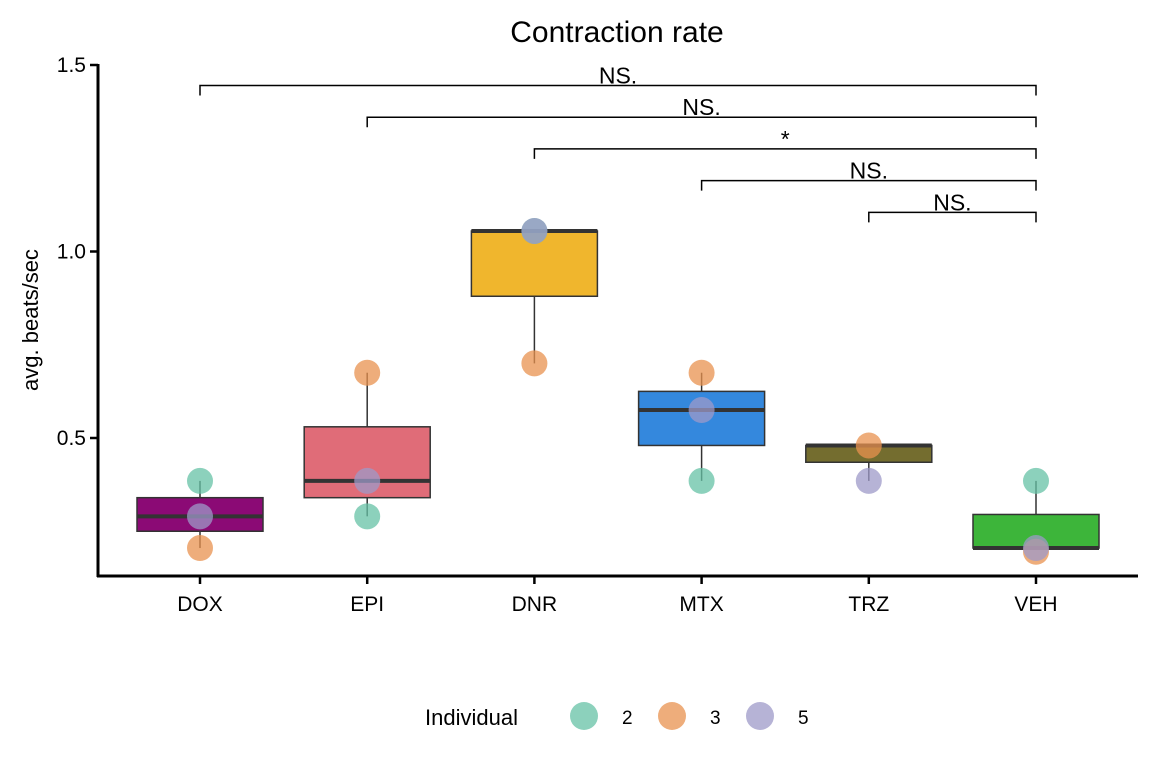 This screenshot has width=1152, height=768. What do you see at coordinates (869, 171) in the screenshot?
I see `comparison-label-mtx-vs-veh: NS.` at bounding box center [869, 171].